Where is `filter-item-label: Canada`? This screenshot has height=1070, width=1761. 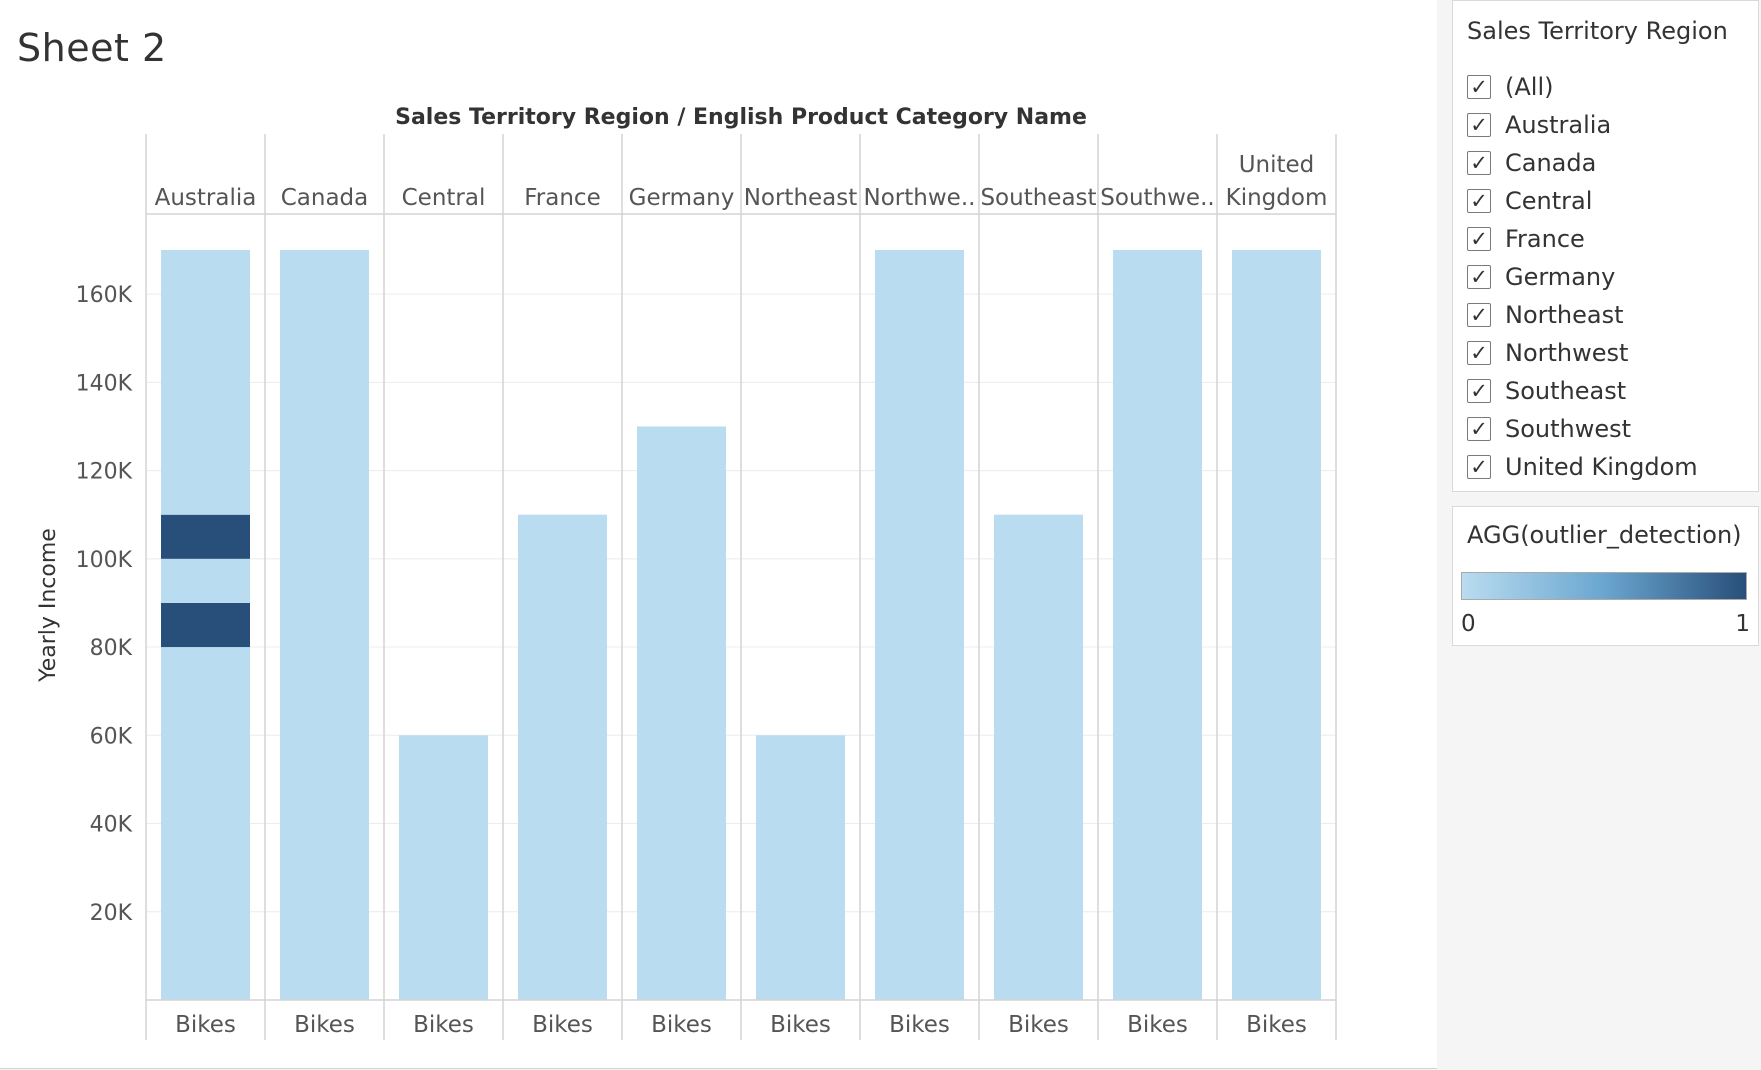 filter-item-label: Canada is located at coordinates (1551, 163).